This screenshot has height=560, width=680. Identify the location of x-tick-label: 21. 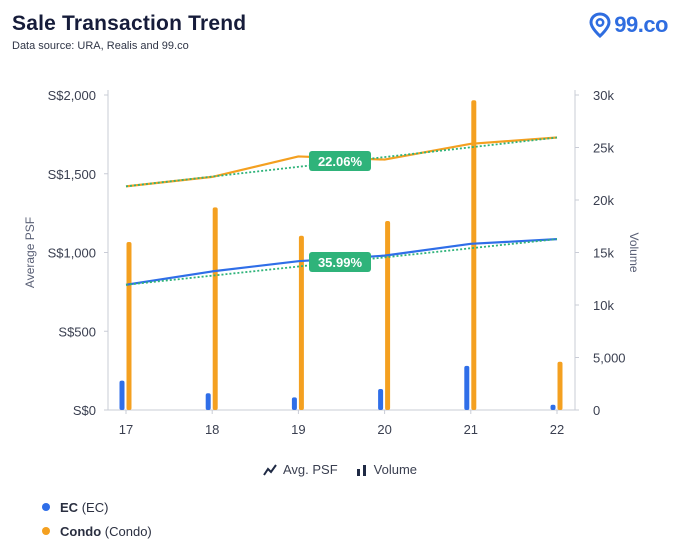
(471, 429).